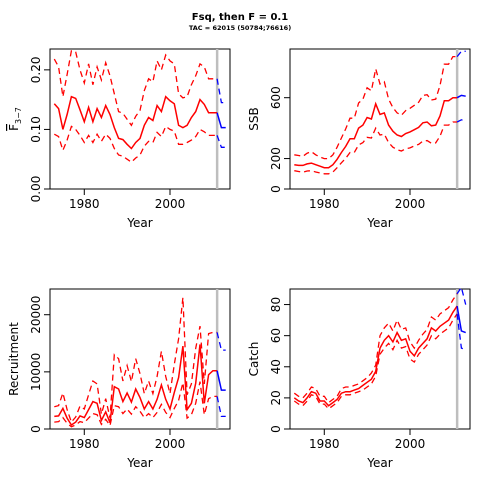 This screenshot has height=480, width=480. I want to click on y-tick-label: 40, so click(276, 366).